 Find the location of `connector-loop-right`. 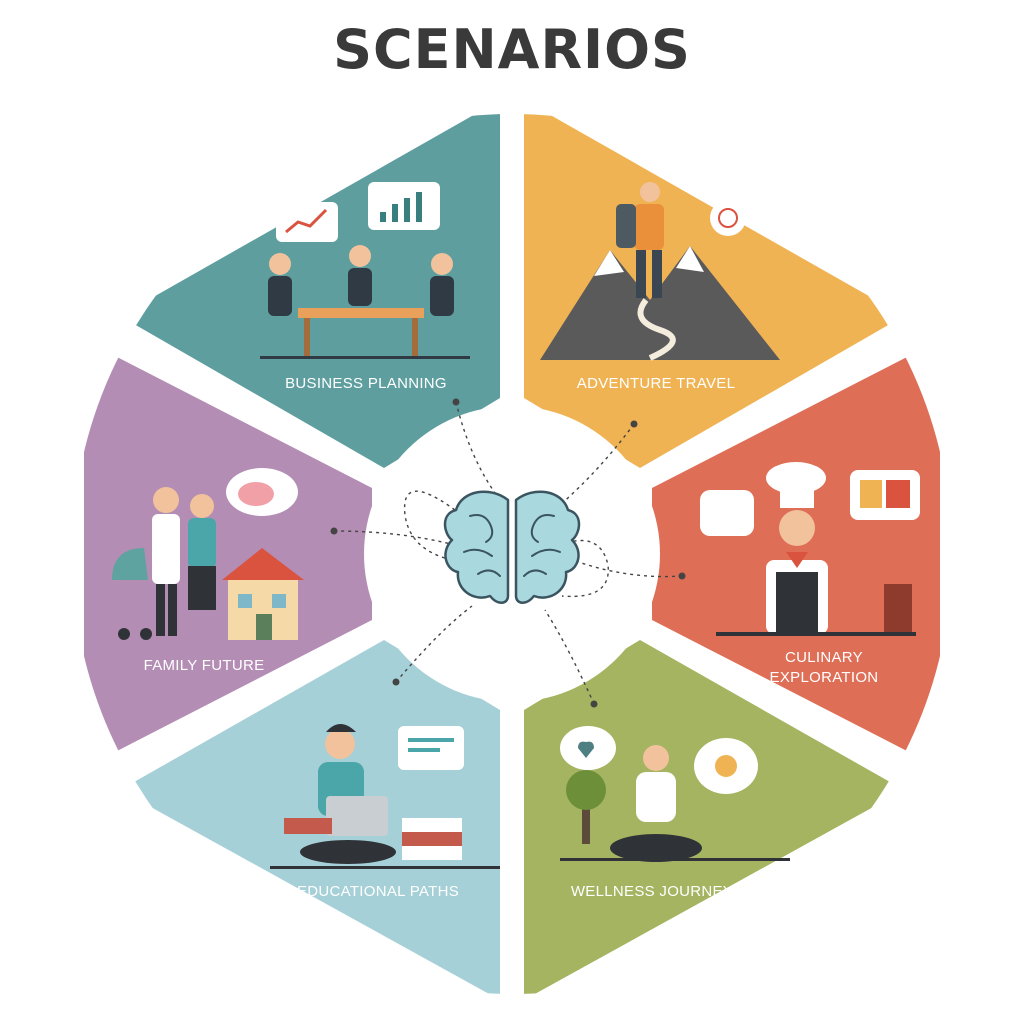

connector-loop-right is located at coordinates (584, 568).